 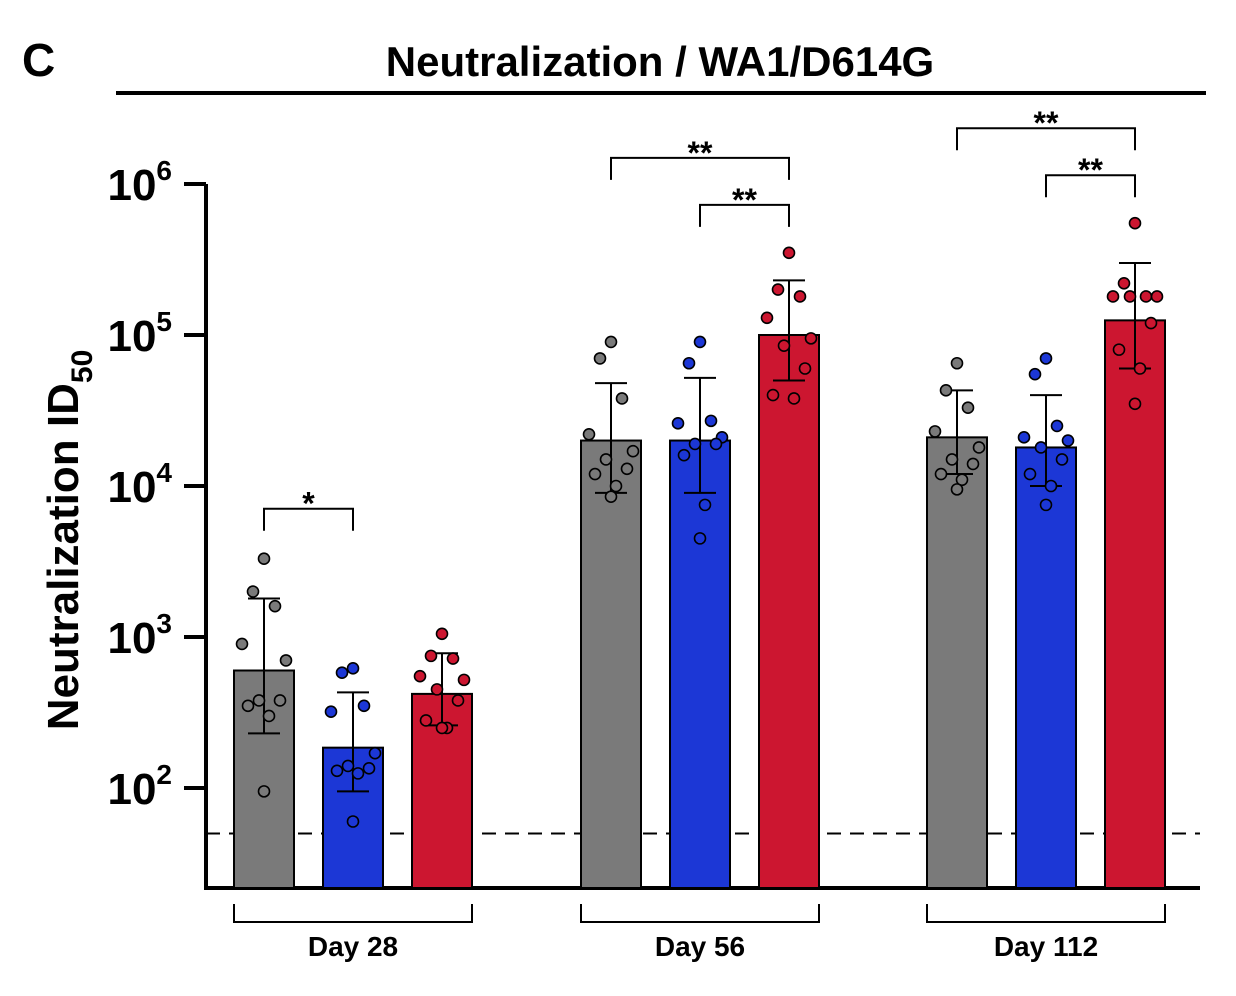 I want to click on y-tick-label: 10², so click(x=139, y=786).